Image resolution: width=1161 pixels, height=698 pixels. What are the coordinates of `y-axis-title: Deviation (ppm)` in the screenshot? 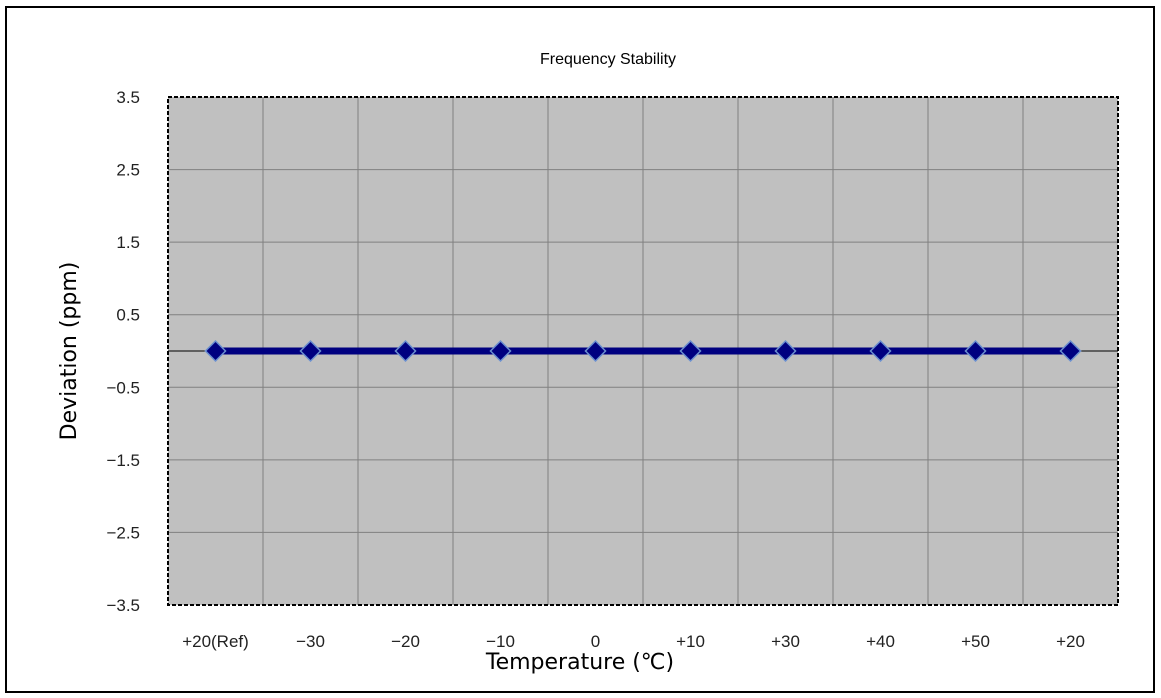 It's located at (69, 351).